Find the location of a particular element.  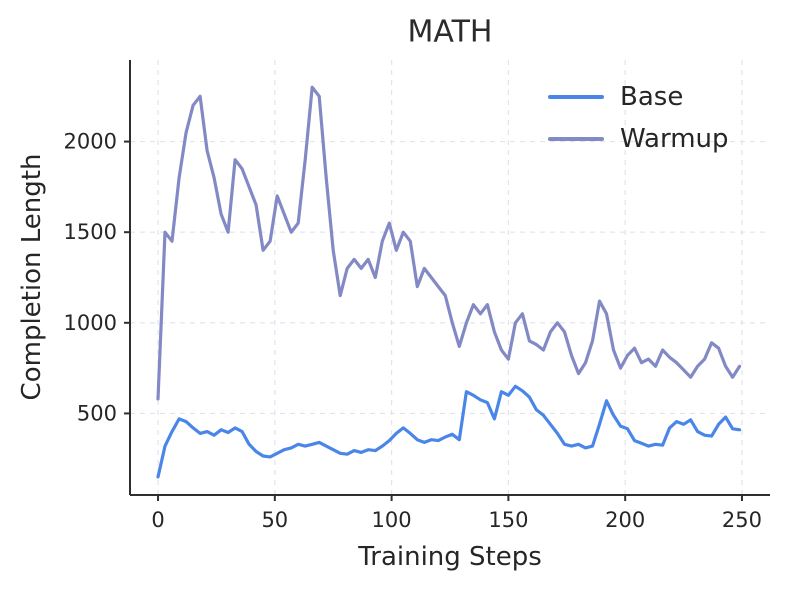

base-line-series is located at coordinates (449, 431).